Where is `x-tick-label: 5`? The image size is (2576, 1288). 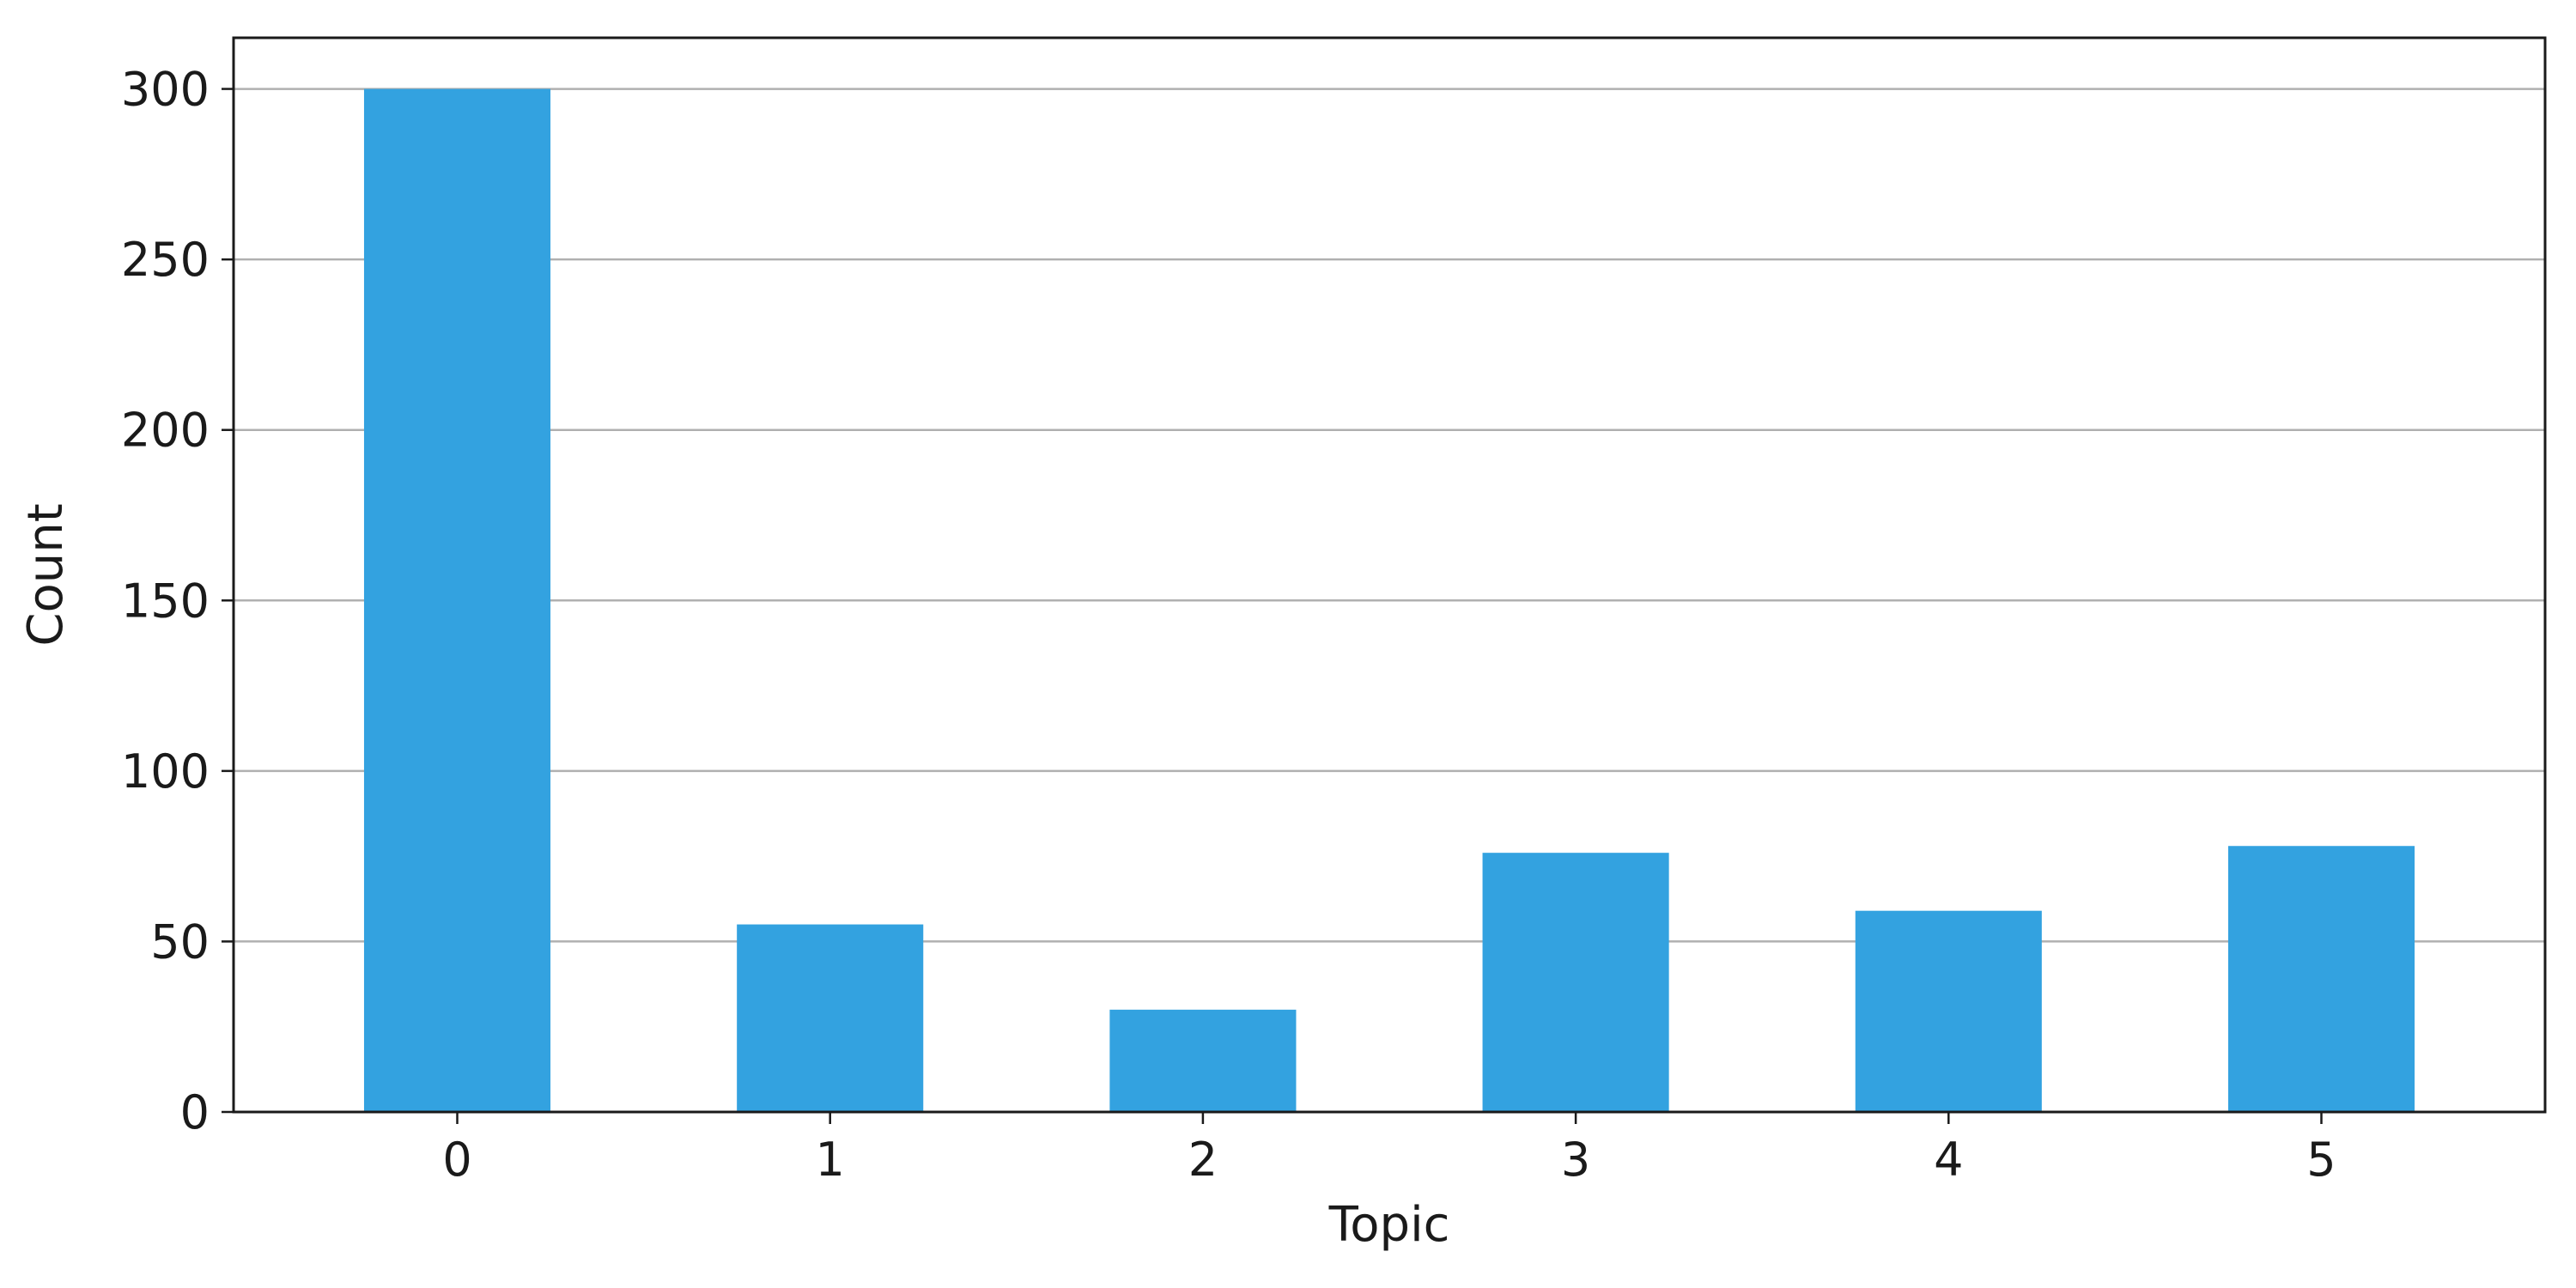
x-tick-label: 5 is located at coordinates (2321, 1160).